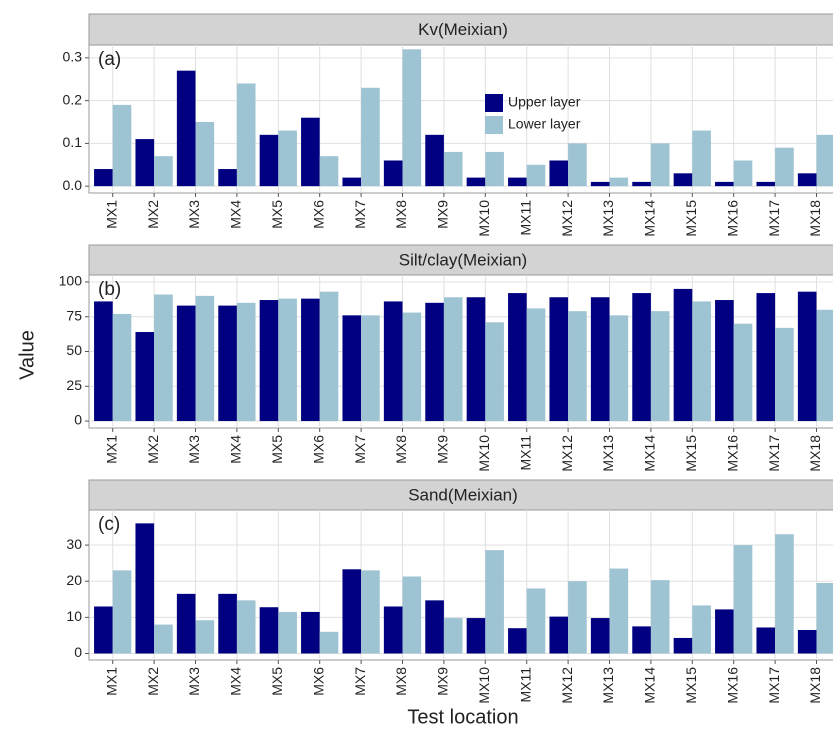  Describe the element at coordinates (494, 103) in the screenshot. I see `legend-swatch` at that location.